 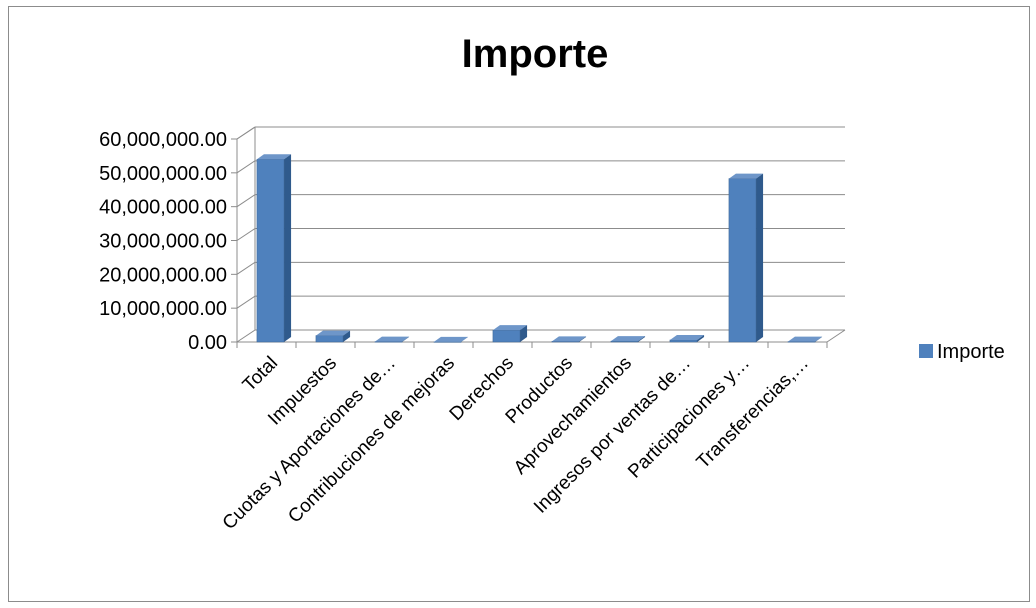 I want to click on legend: Importe, so click(x=962, y=352).